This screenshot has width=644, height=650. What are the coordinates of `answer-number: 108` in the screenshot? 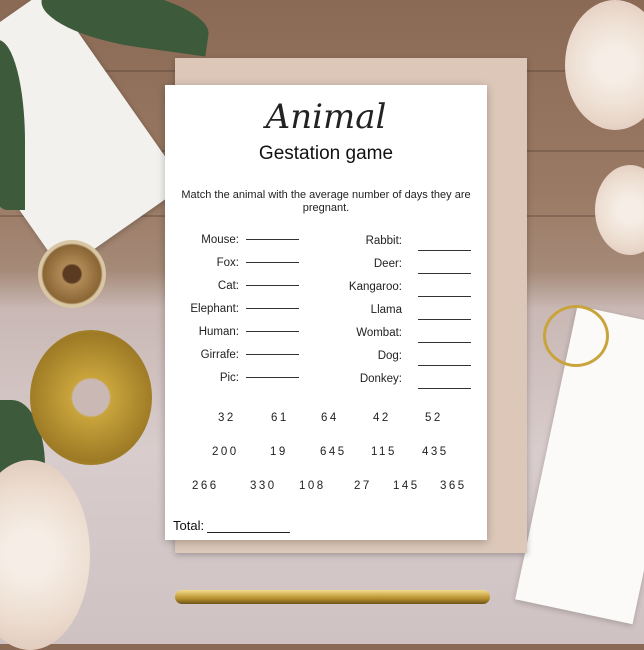 It's located at (312, 486).